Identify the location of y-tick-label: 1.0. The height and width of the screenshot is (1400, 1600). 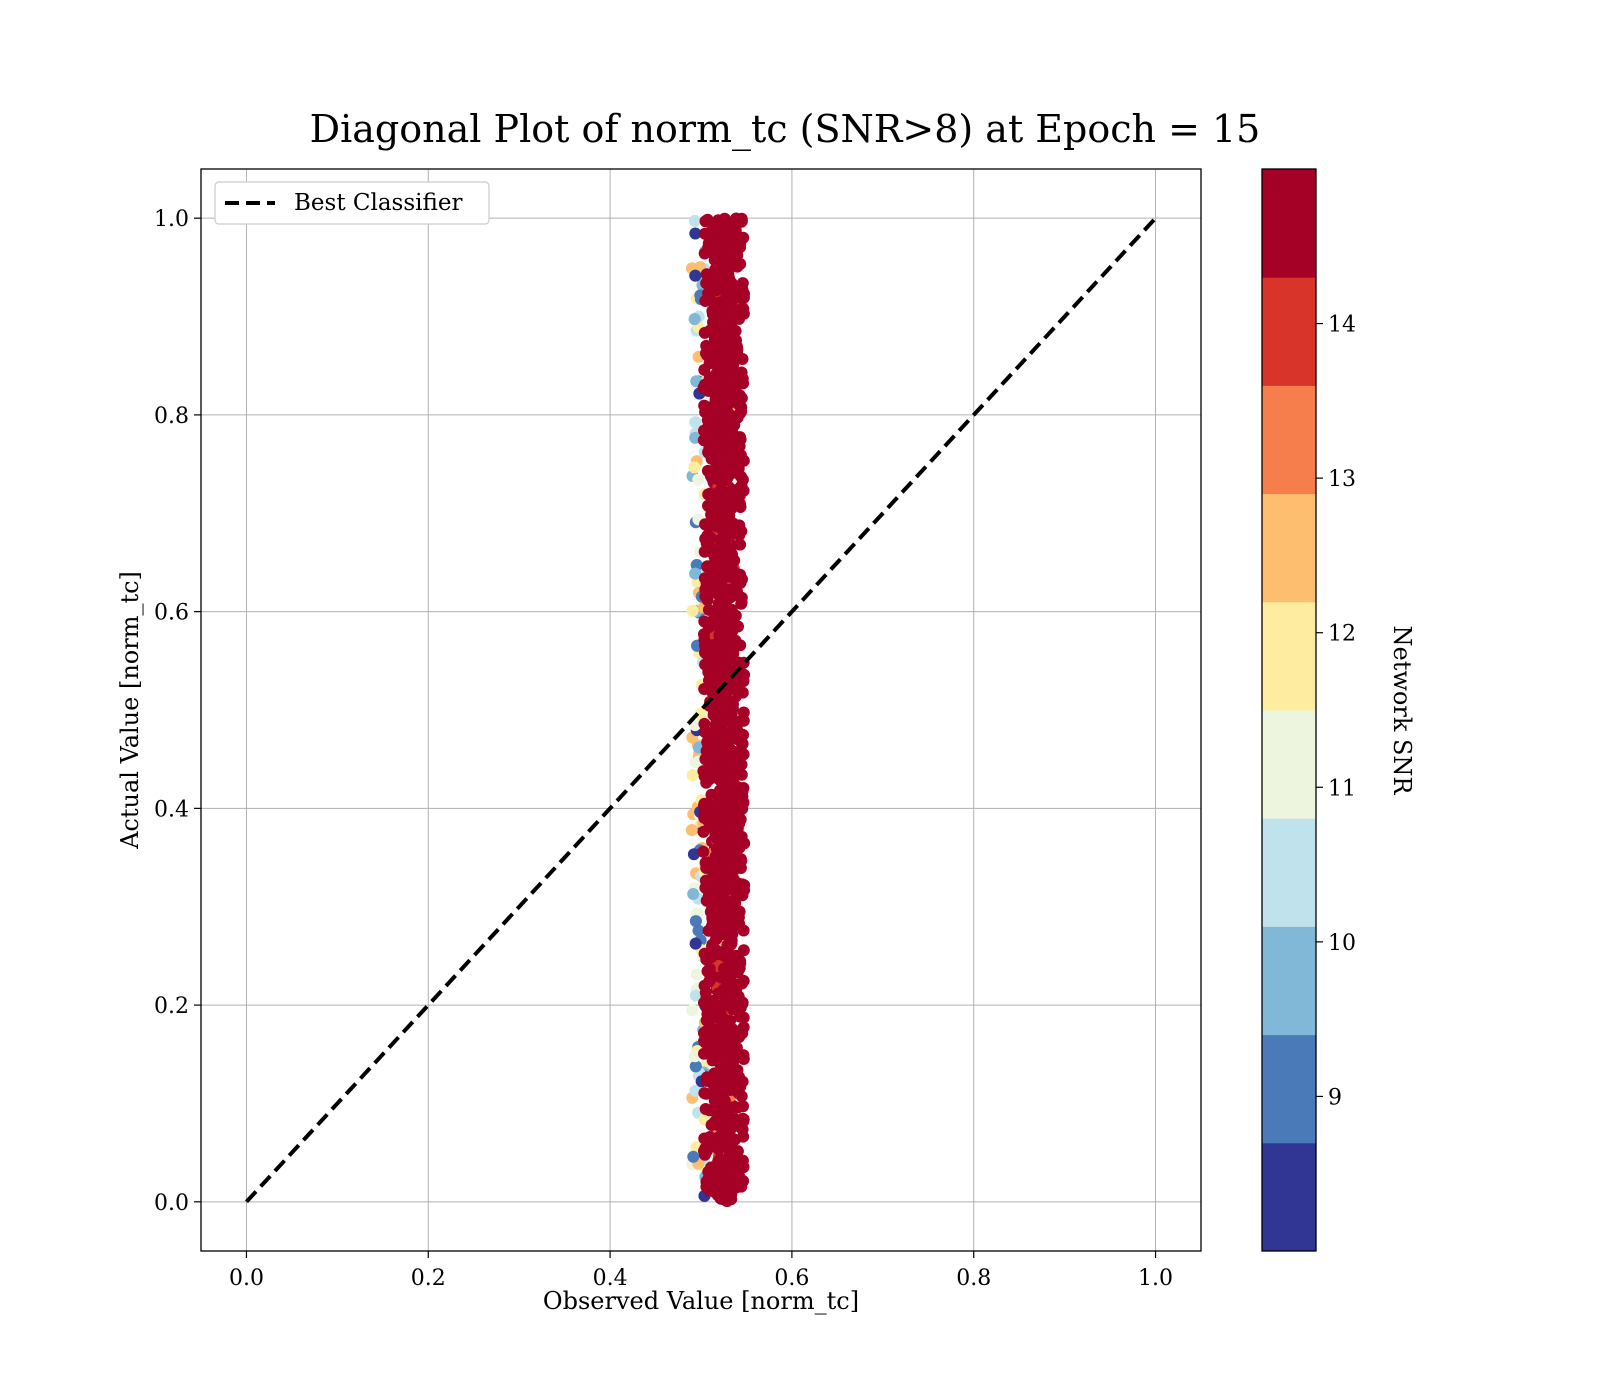
(171, 219).